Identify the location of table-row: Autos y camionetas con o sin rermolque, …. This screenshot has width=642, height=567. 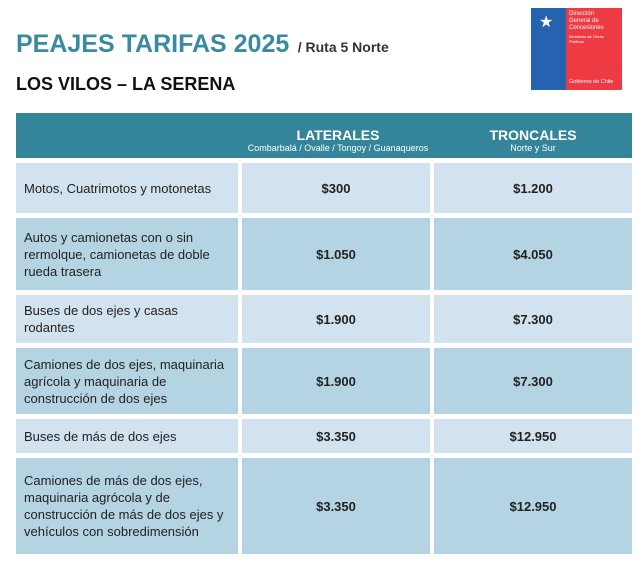
(324, 254).